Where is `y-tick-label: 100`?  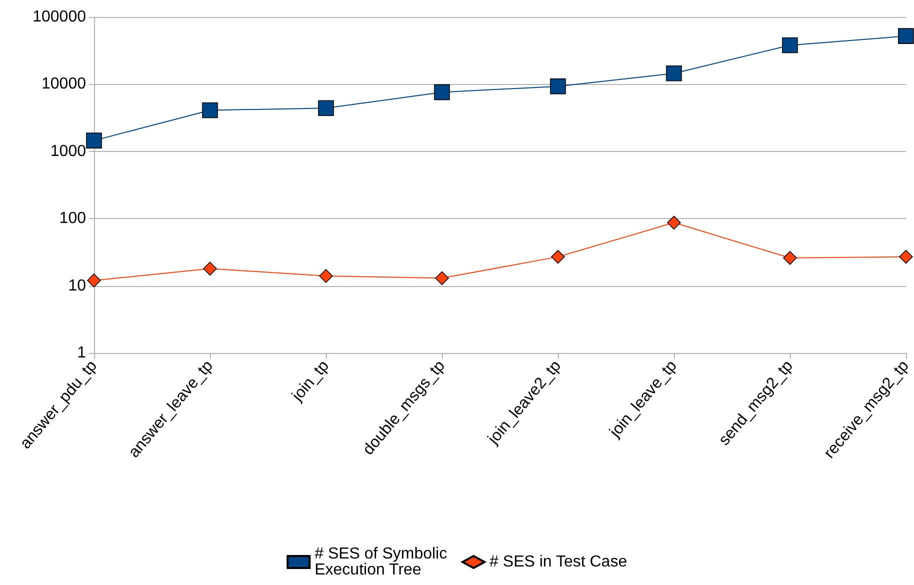
y-tick-label: 100 is located at coordinates (72, 219).